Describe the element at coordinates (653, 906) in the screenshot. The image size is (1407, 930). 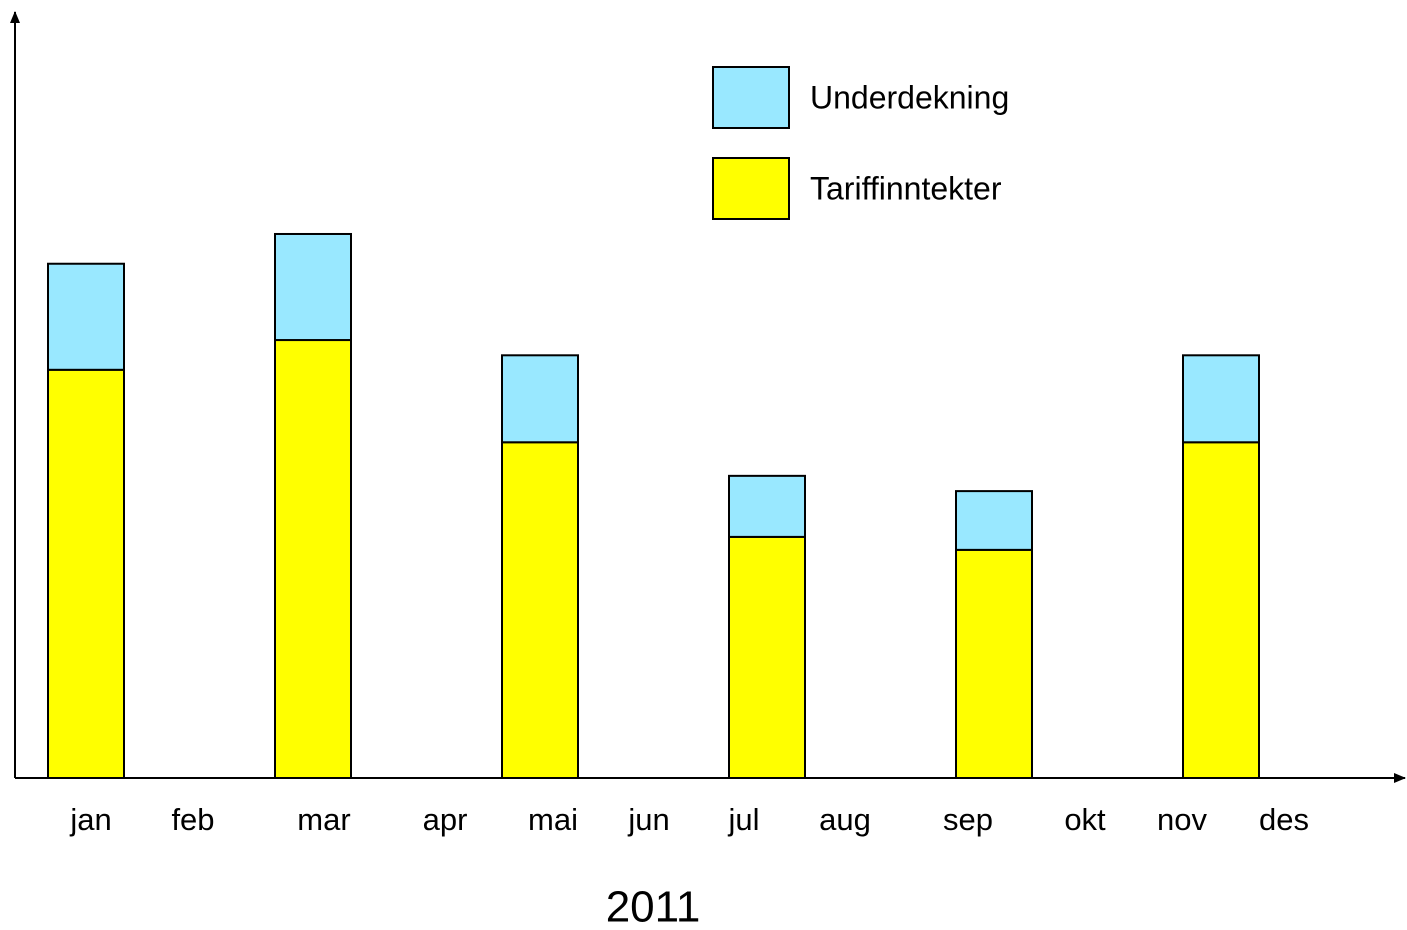
I see `x-axis-label: 2011` at that location.